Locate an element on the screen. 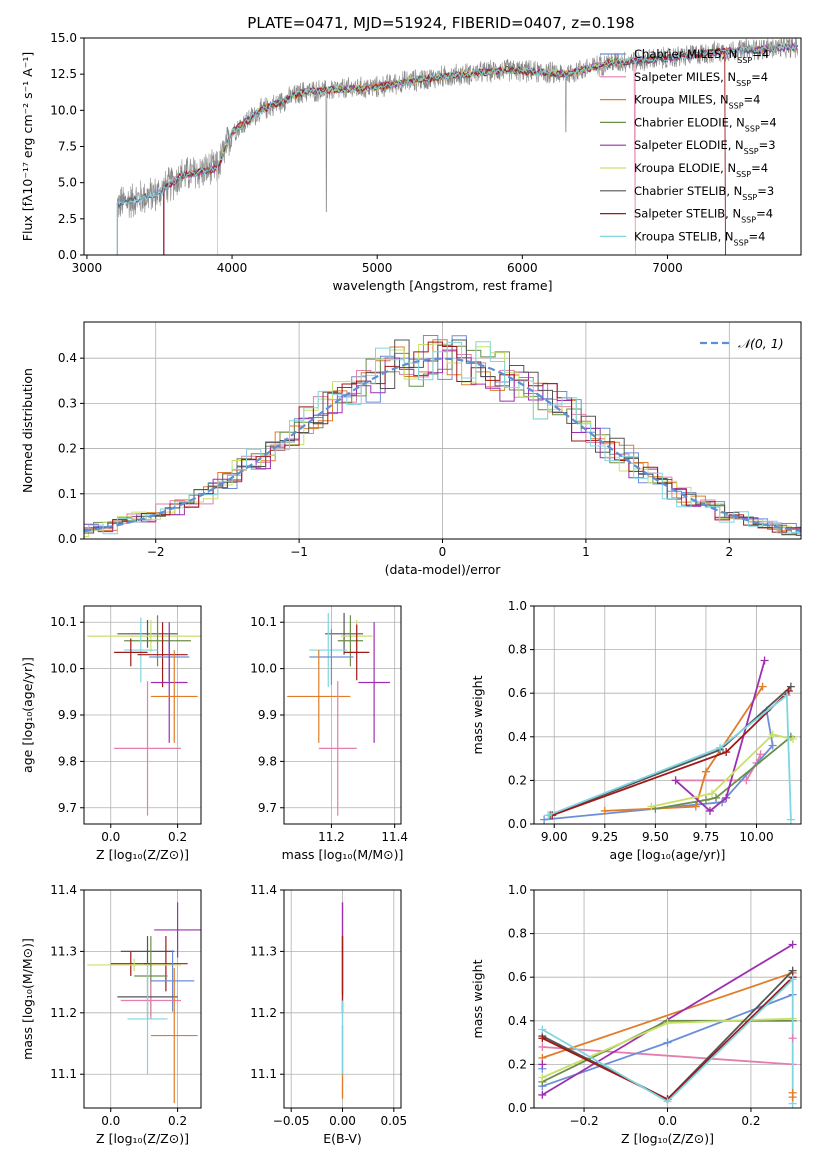 This screenshot has width=819, height=1170. normal-curve is located at coordinates (442, 445).